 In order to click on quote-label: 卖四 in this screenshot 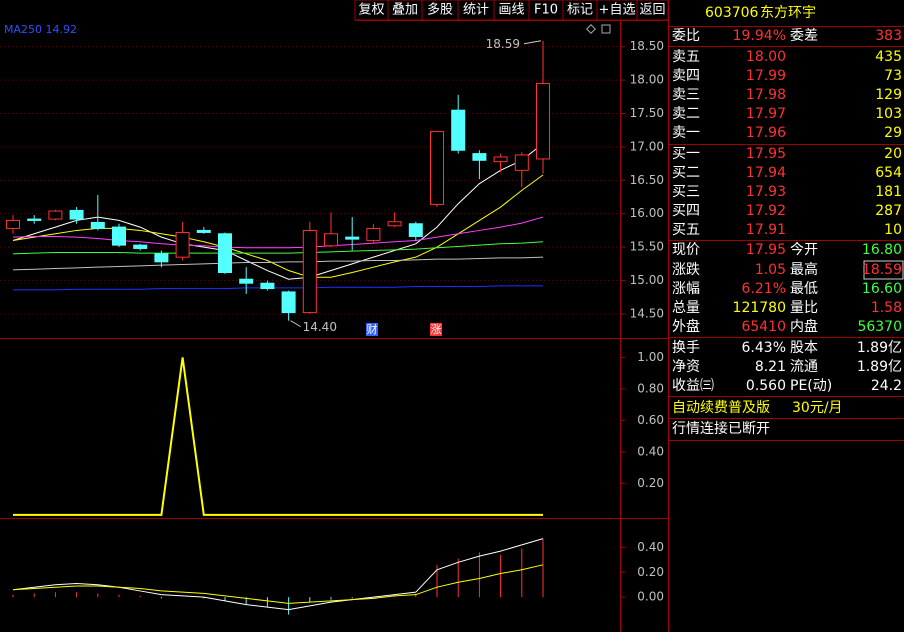, I will do `click(686, 76)`.